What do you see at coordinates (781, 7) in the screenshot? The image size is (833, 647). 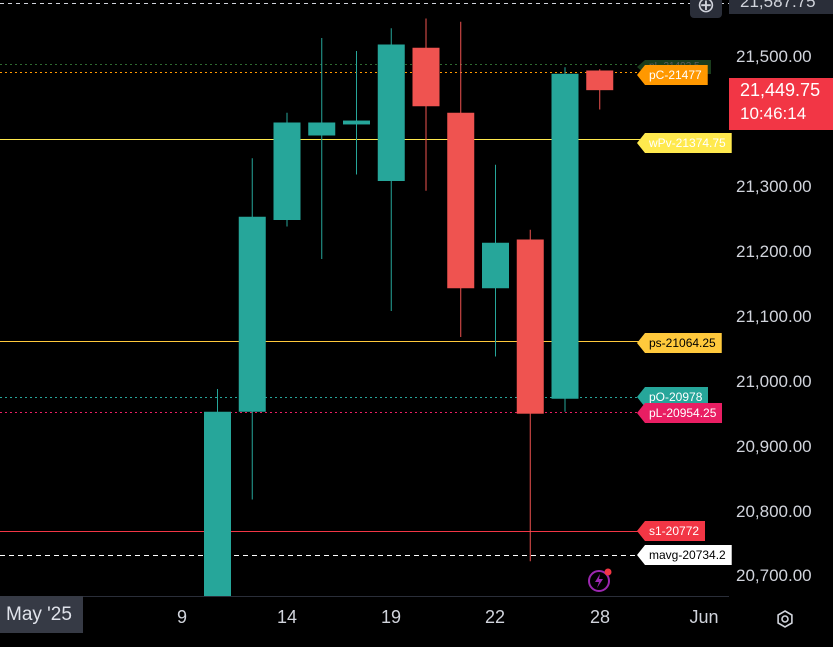 I see `top-price-label: 21,587.75` at bounding box center [781, 7].